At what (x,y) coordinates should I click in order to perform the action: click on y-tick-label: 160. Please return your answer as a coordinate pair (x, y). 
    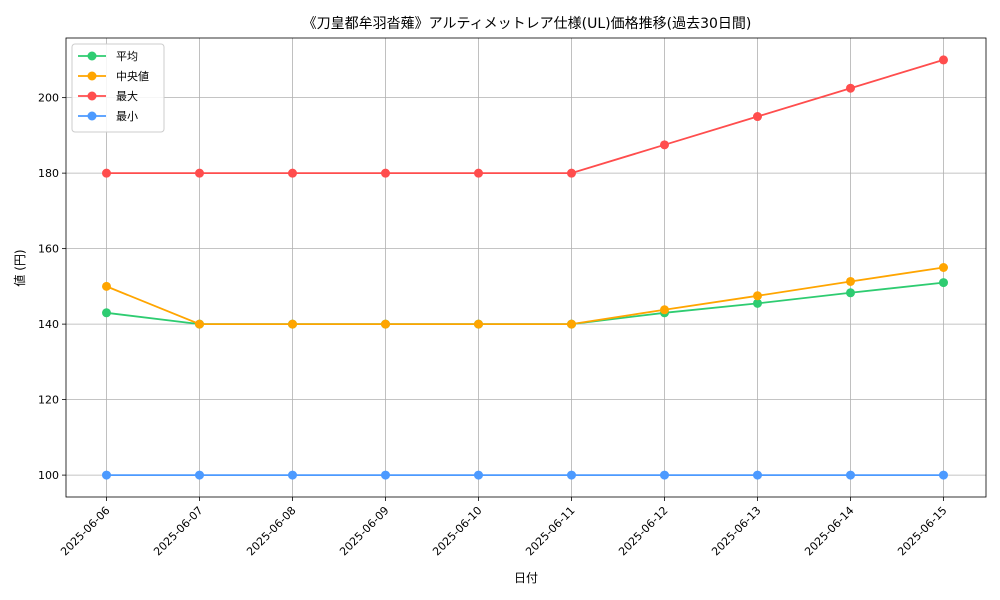
    Looking at the image, I should click on (48, 249).